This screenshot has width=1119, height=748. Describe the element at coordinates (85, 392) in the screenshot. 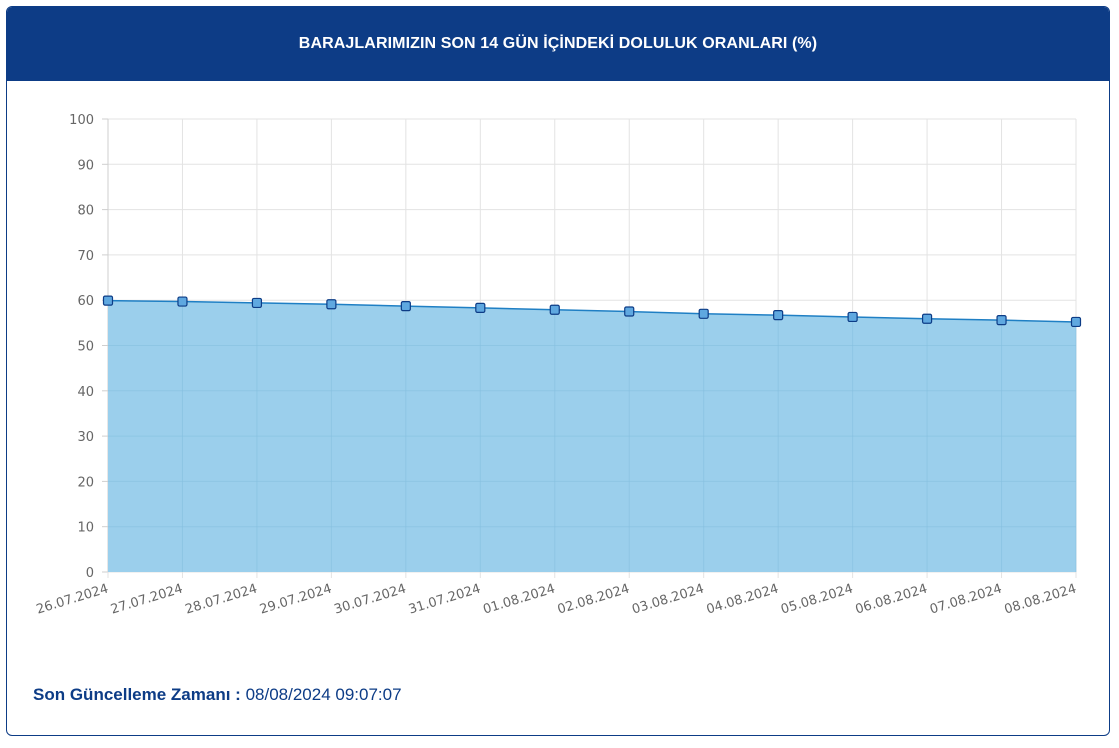

I see `y-tick-label: 40` at that location.